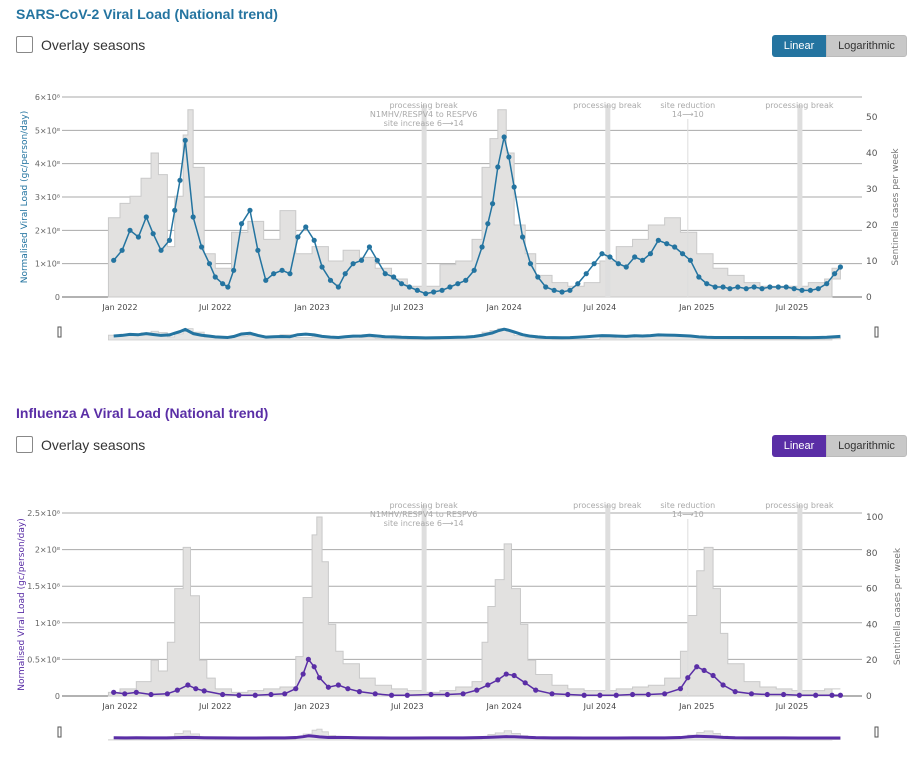  Describe the element at coordinates (47, 230) in the screenshot. I see `y-tick-label: 2×10⁸` at that location.